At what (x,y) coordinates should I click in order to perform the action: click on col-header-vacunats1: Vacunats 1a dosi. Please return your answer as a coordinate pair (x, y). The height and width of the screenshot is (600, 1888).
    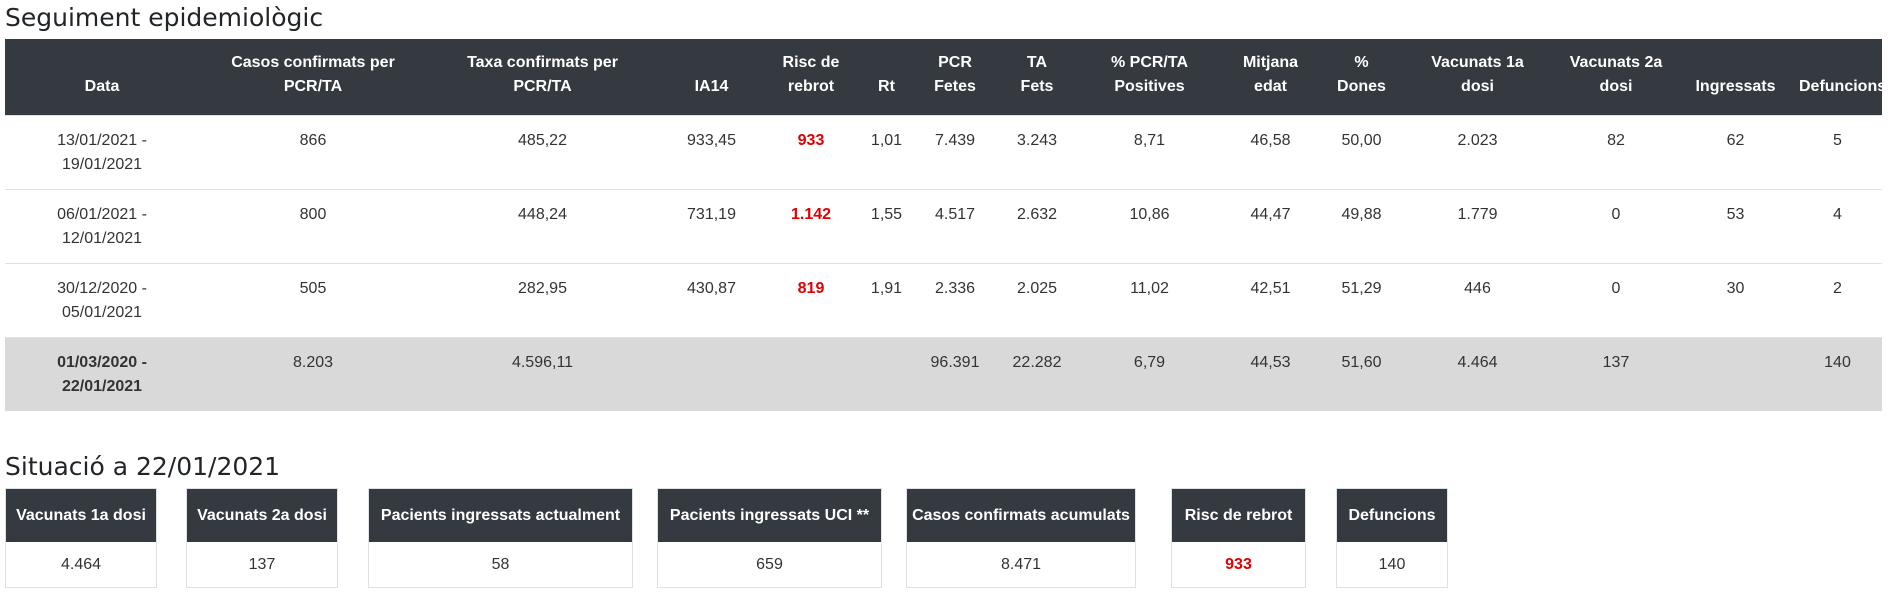
    Looking at the image, I should click on (1477, 77).